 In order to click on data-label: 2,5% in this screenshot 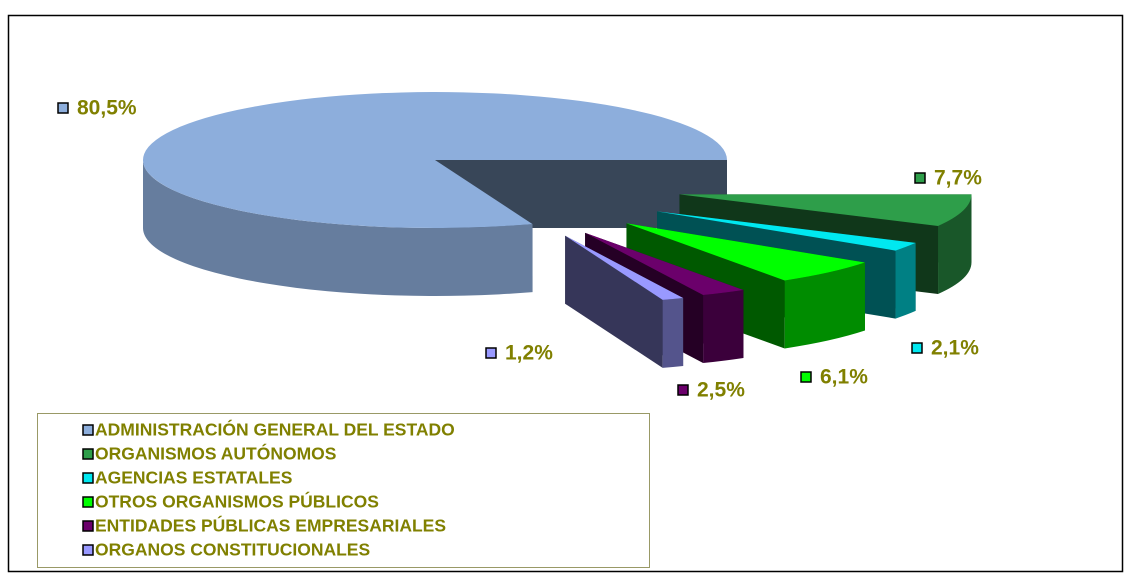, I will do `click(721, 390)`.